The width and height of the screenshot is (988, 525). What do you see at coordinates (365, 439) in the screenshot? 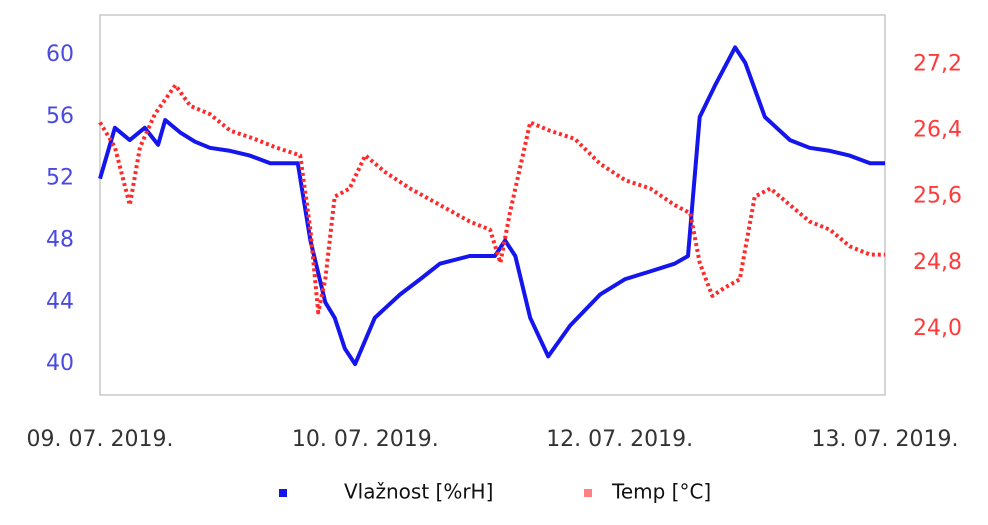
I see `x-tick-label: 10. 07. 2019.` at bounding box center [365, 439].